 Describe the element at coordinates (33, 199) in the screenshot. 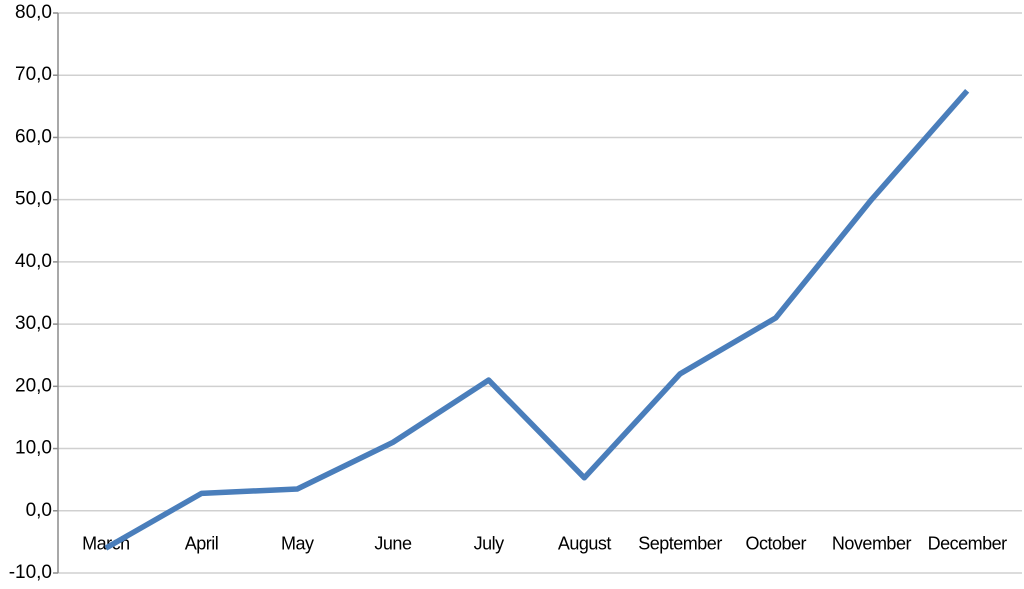

I see `y-tick-label: 50,0` at that location.